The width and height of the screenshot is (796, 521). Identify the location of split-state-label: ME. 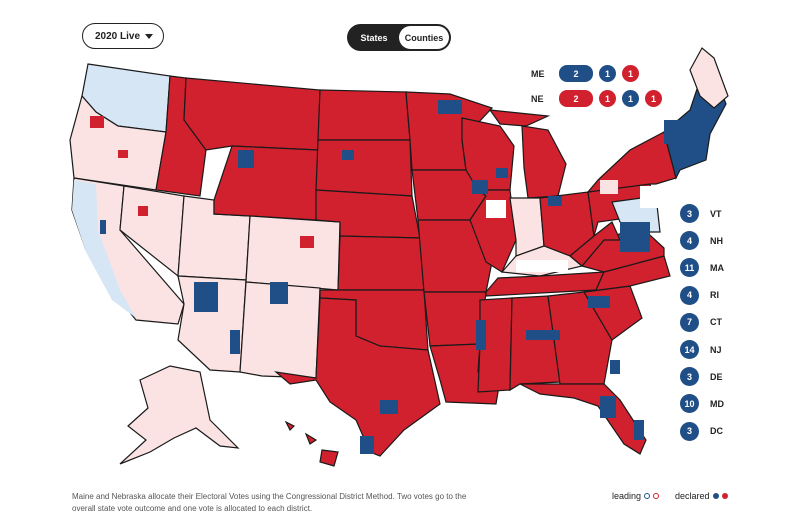
(538, 73).